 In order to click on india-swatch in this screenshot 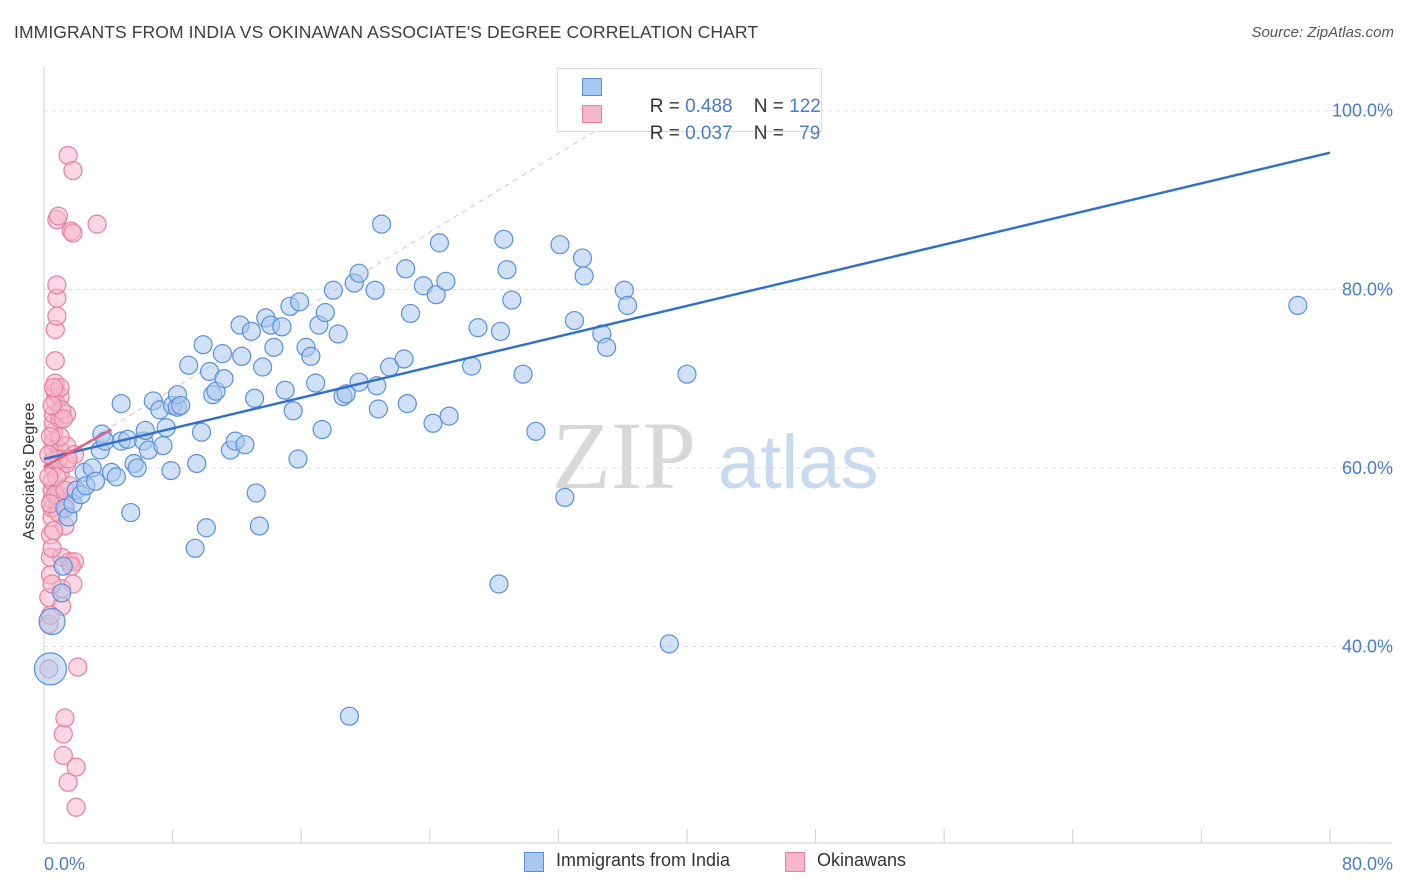, I will do `click(592, 87)`.